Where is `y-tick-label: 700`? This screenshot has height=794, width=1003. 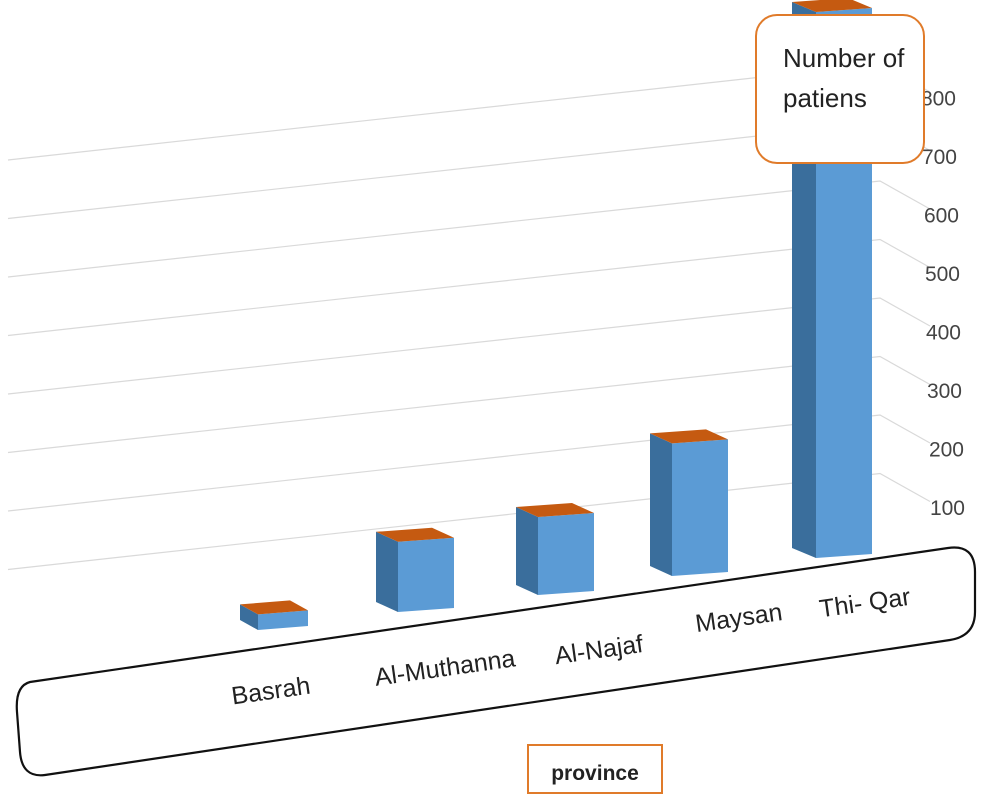
y-tick-label: 700 is located at coordinates (939, 157).